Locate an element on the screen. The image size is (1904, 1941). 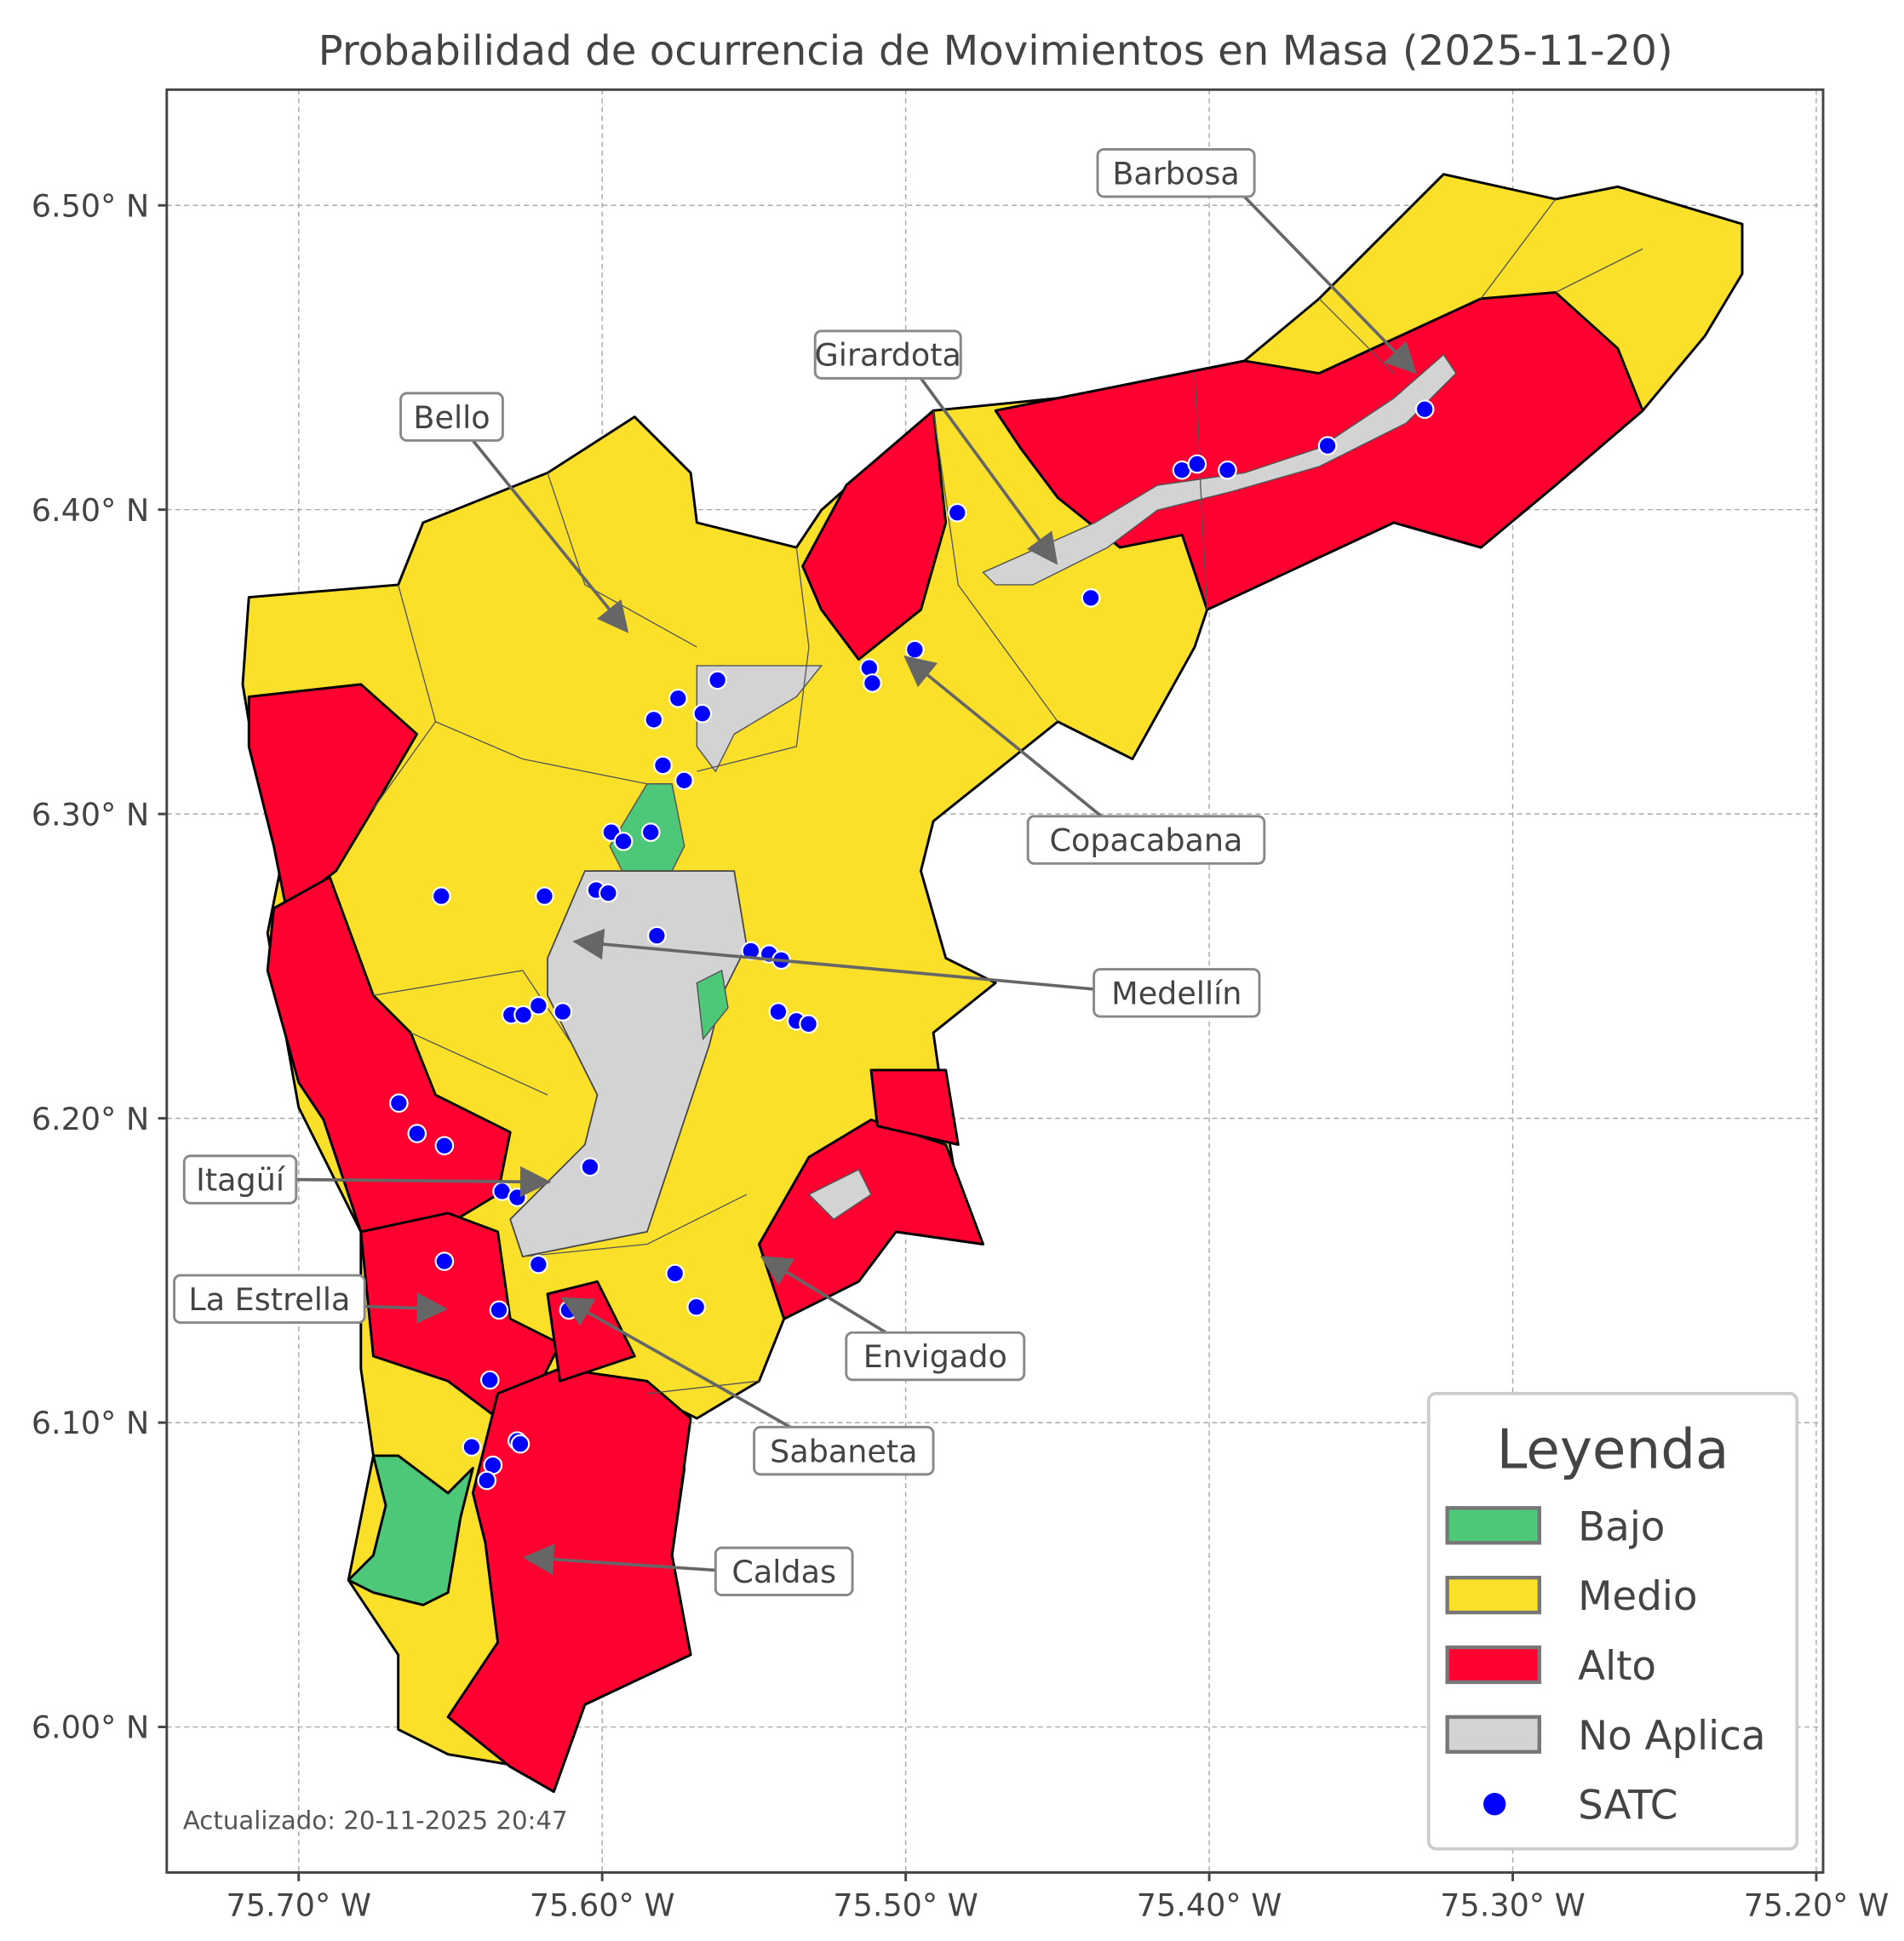
municipality-name: La Estrella is located at coordinates (269, 1299).